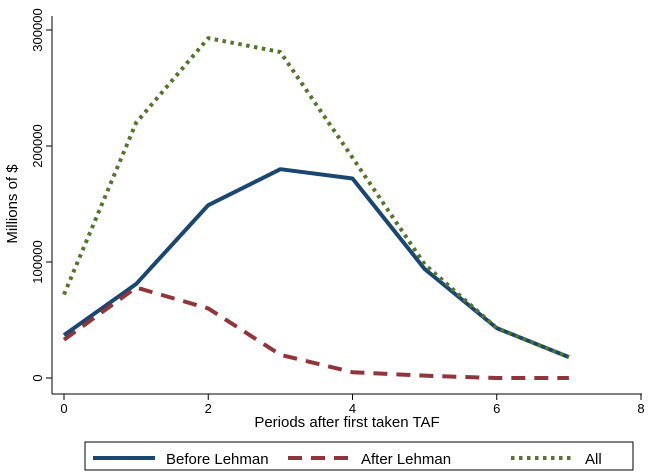 The height and width of the screenshot is (472, 654). Describe the element at coordinates (37, 377) in the screenshot. I see `y-tick-label: 0` at that location.